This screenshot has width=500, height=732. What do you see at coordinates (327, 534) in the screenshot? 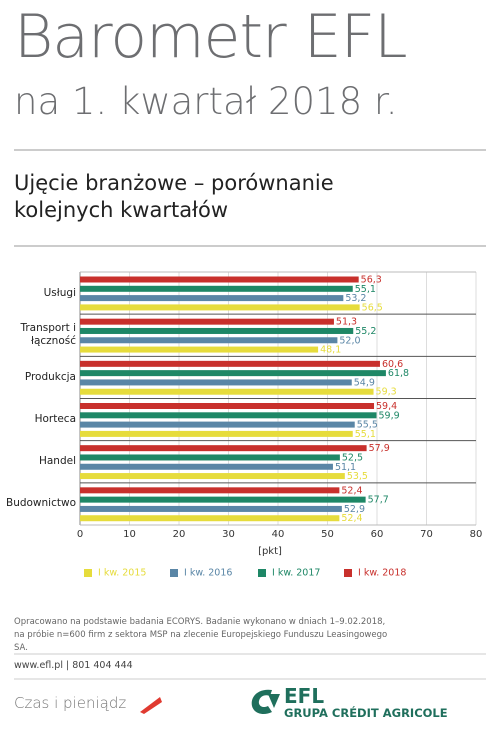
I see `x-tick-label: 50` at bounding box center [327, 534].